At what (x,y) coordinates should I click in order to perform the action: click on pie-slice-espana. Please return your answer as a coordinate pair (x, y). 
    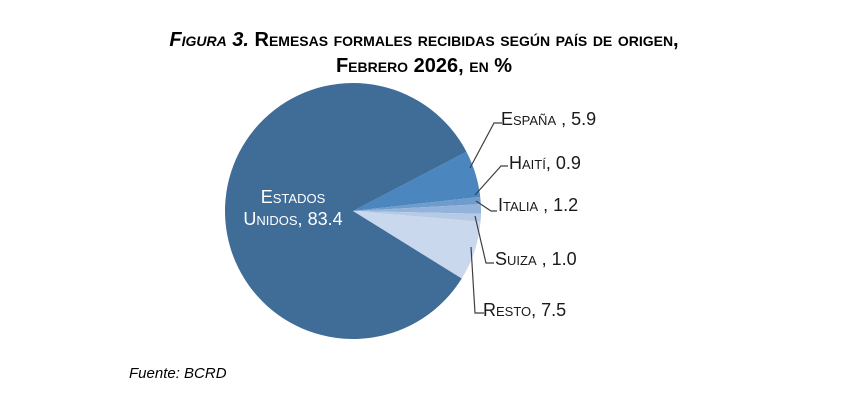
    Looking at the image, I should click on (417, 181).